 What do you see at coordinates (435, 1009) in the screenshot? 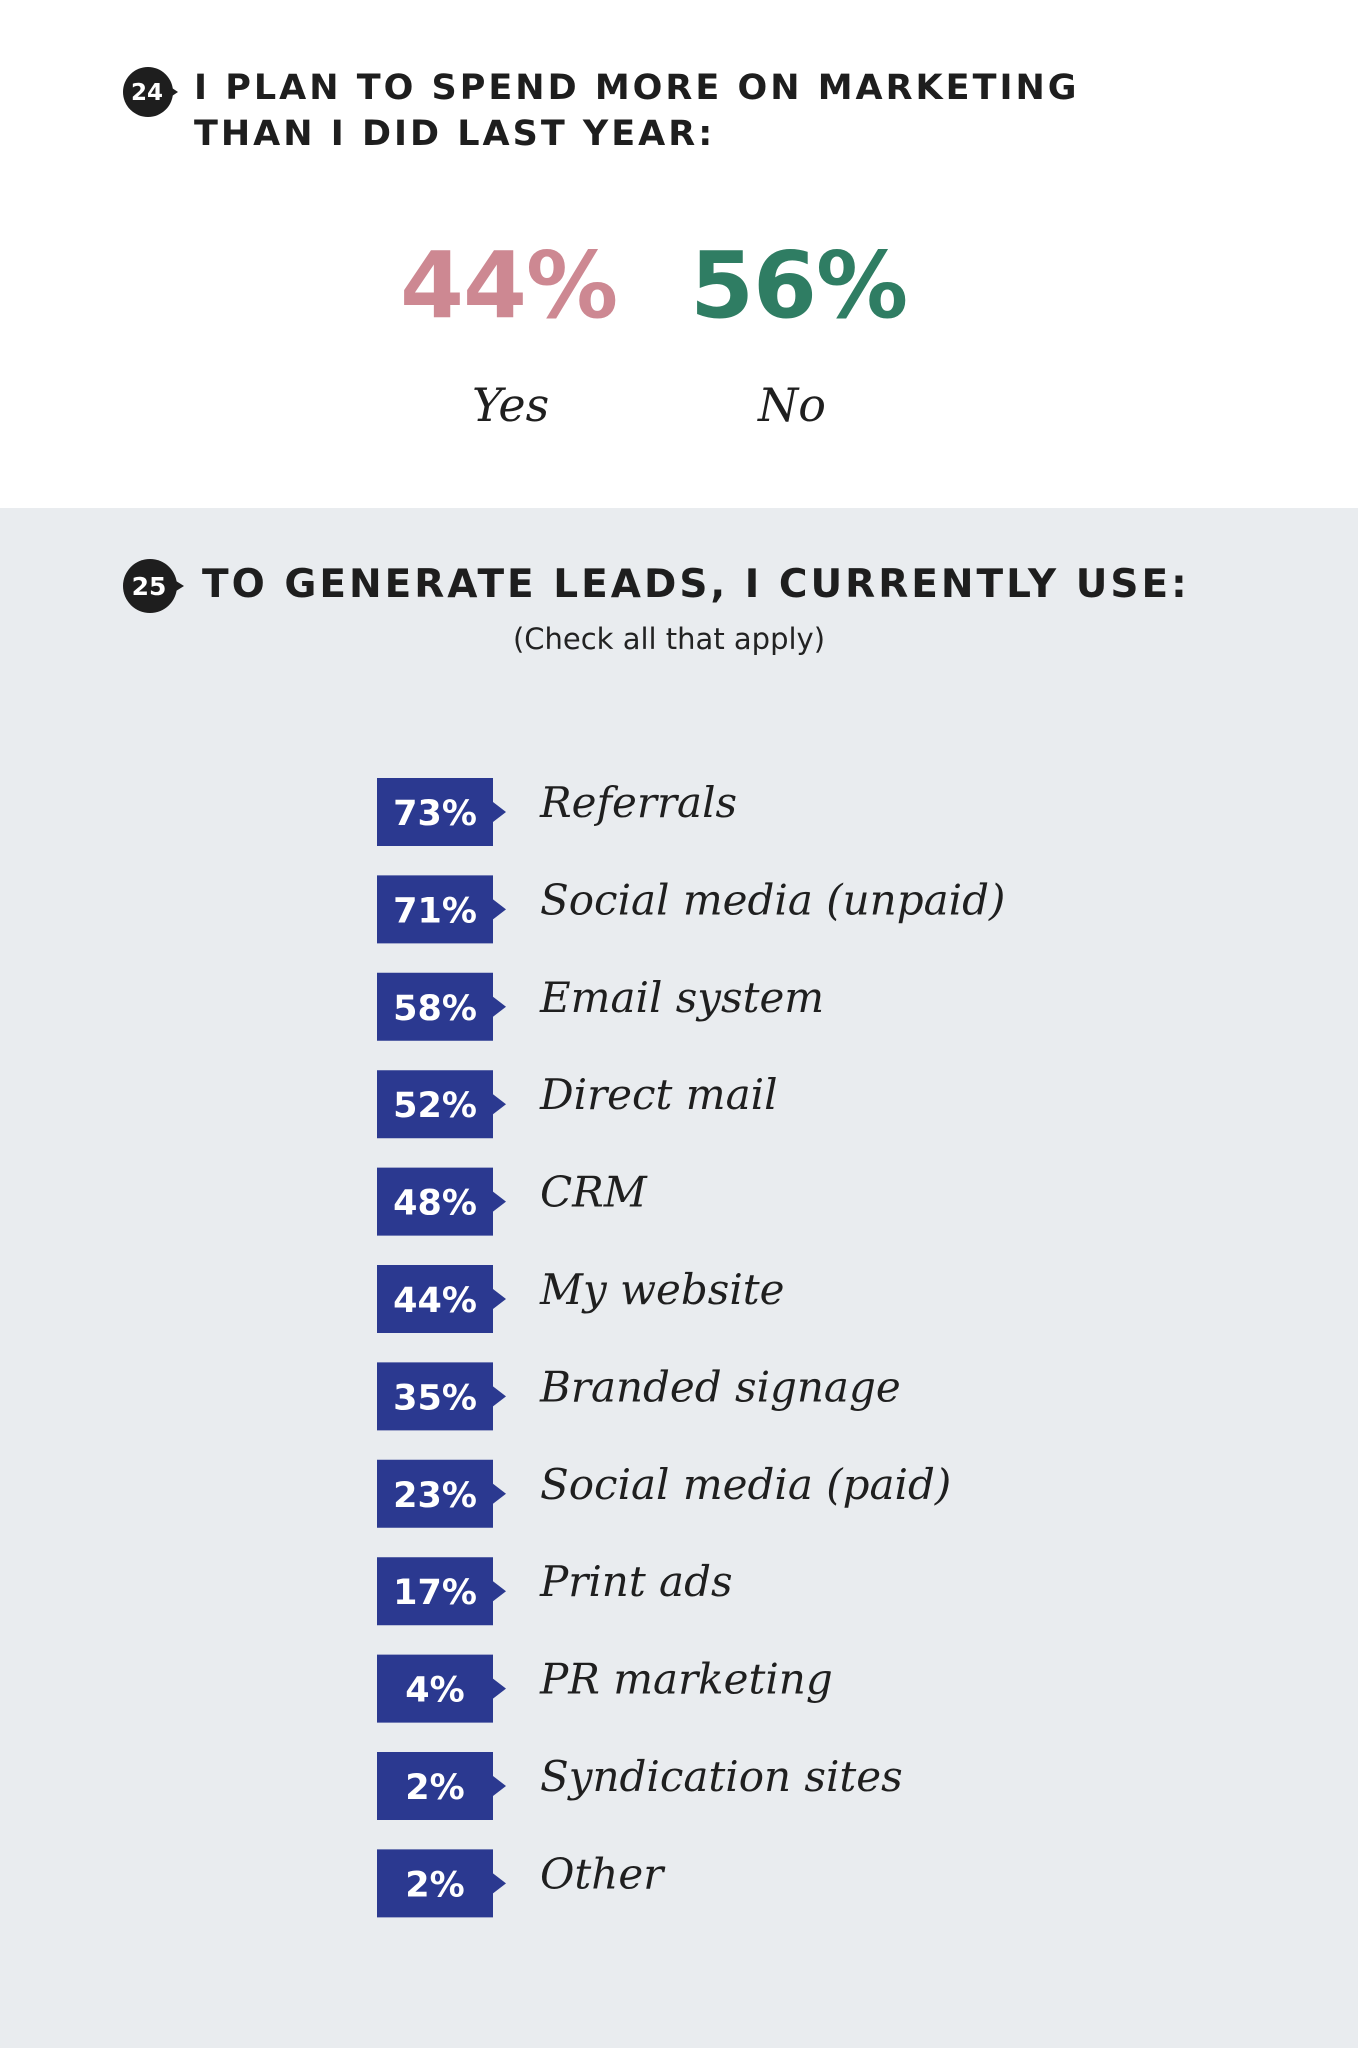
I see `percentage-value: 58%` at bounding box center [435, 1009].